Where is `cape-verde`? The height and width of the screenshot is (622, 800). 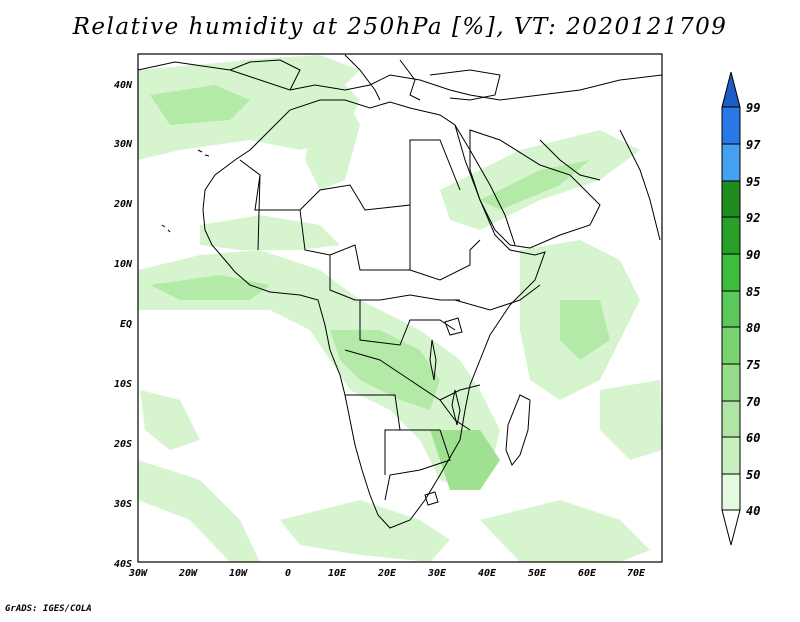
cape-verde is located at coordinates (166, 228).